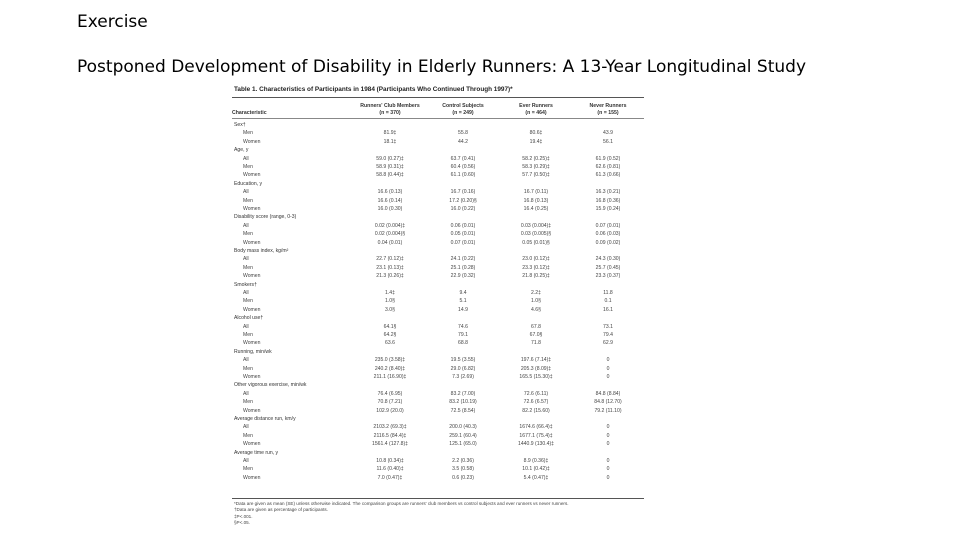 Image resolution: width=960 pixels, height=540 pixels. Describe the element at coordinates (390, 427) in the screenshot. I see `table-cell: 2103.2 (69.3)‡` at that location.